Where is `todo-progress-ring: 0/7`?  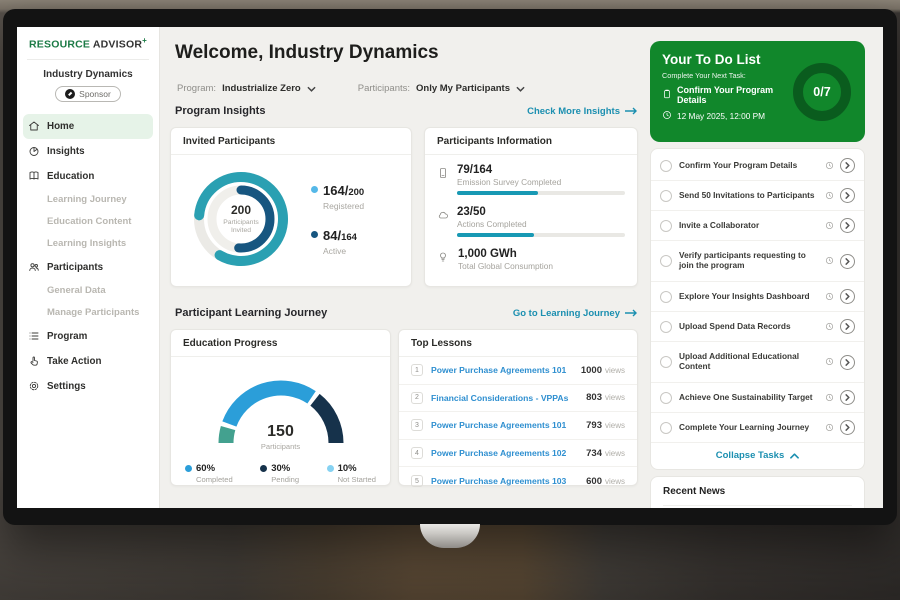 todo-progress-ring: 0/7 is located at coordinates (822, 92).